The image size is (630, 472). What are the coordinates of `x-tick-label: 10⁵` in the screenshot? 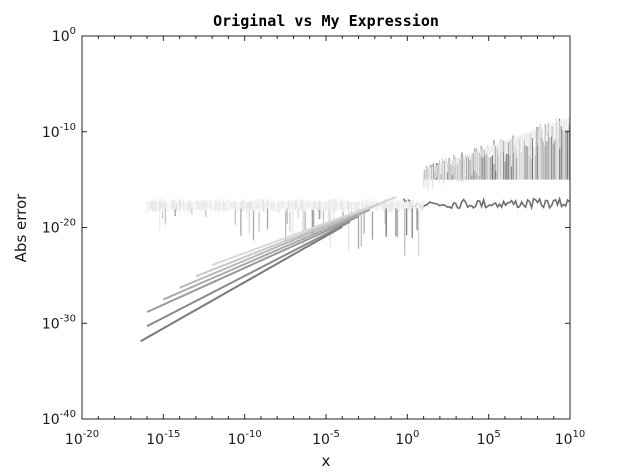 It's located at (489, 438).